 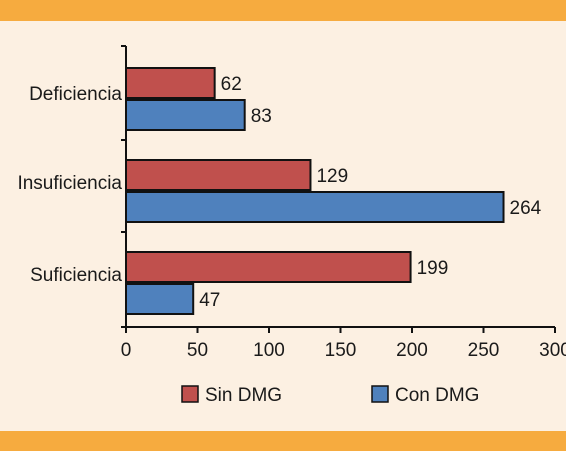 What do you see at coordinates (69, 183) in the screenshot?
I see `category-label: Insuficiencia` at bounding box center [69, 183].